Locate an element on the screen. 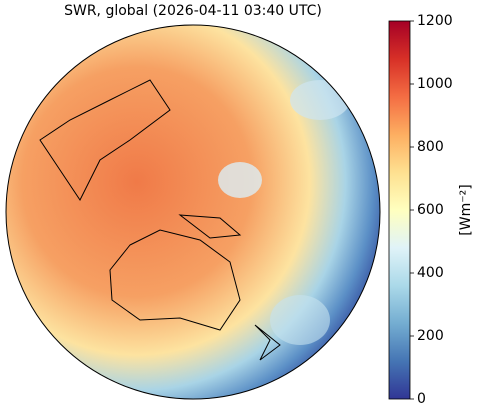 The height and width of the screenshot is (414, 480). title: SWR, global (2026-04-11 03:40 UTC) is located at coordinates (193, 11).